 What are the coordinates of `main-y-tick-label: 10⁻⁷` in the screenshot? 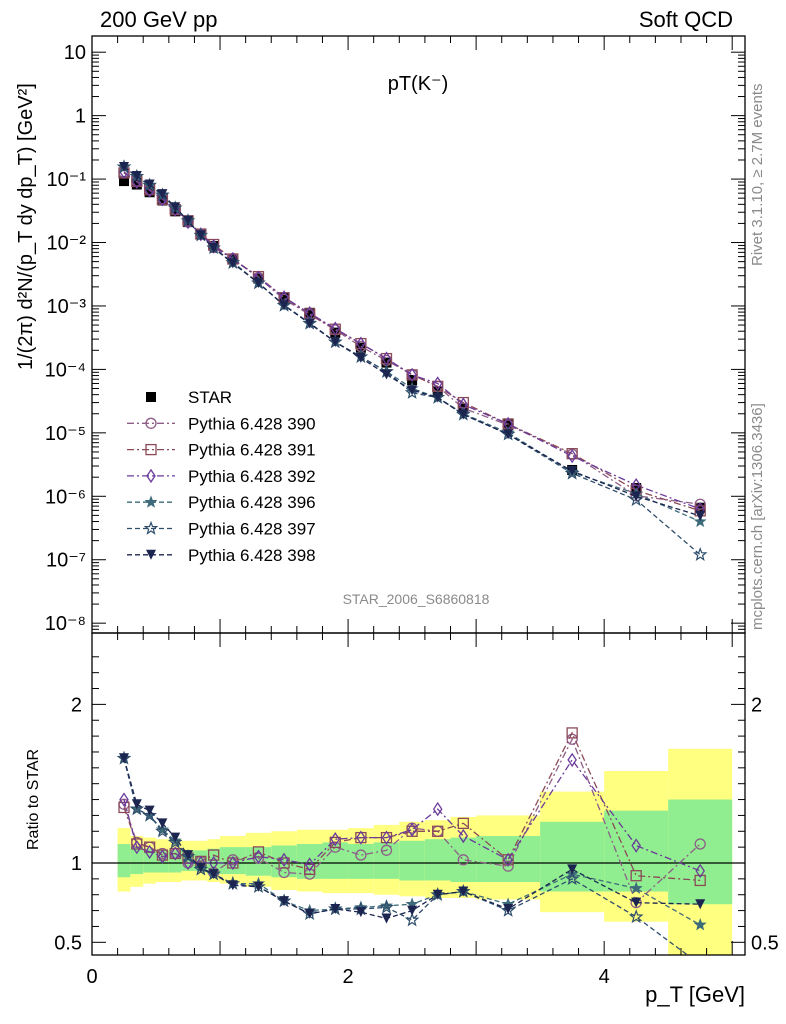 It's located at (66, 561).